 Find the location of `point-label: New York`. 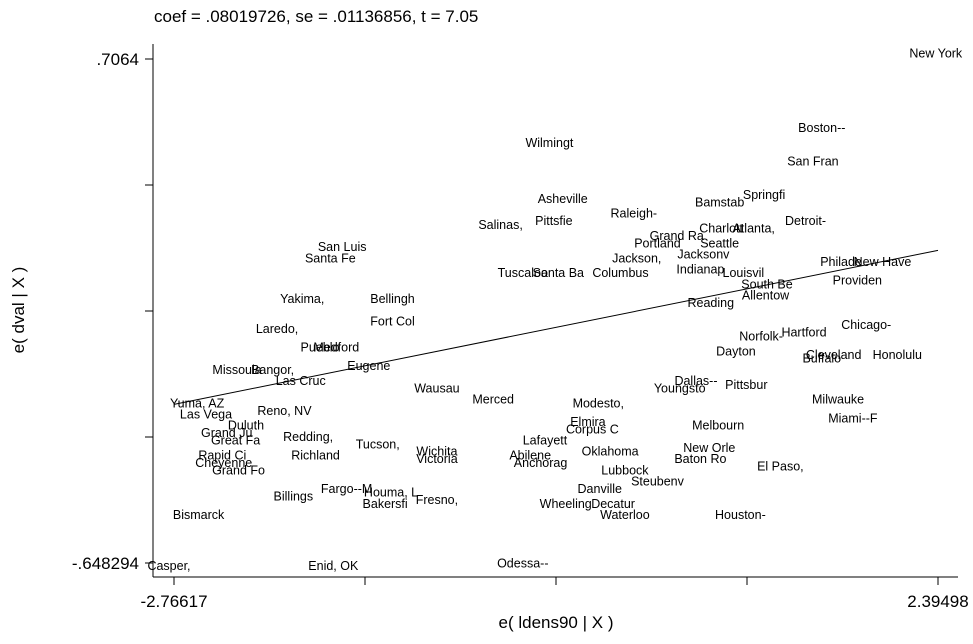

point-label: New York is located at coordinates (936, 54).